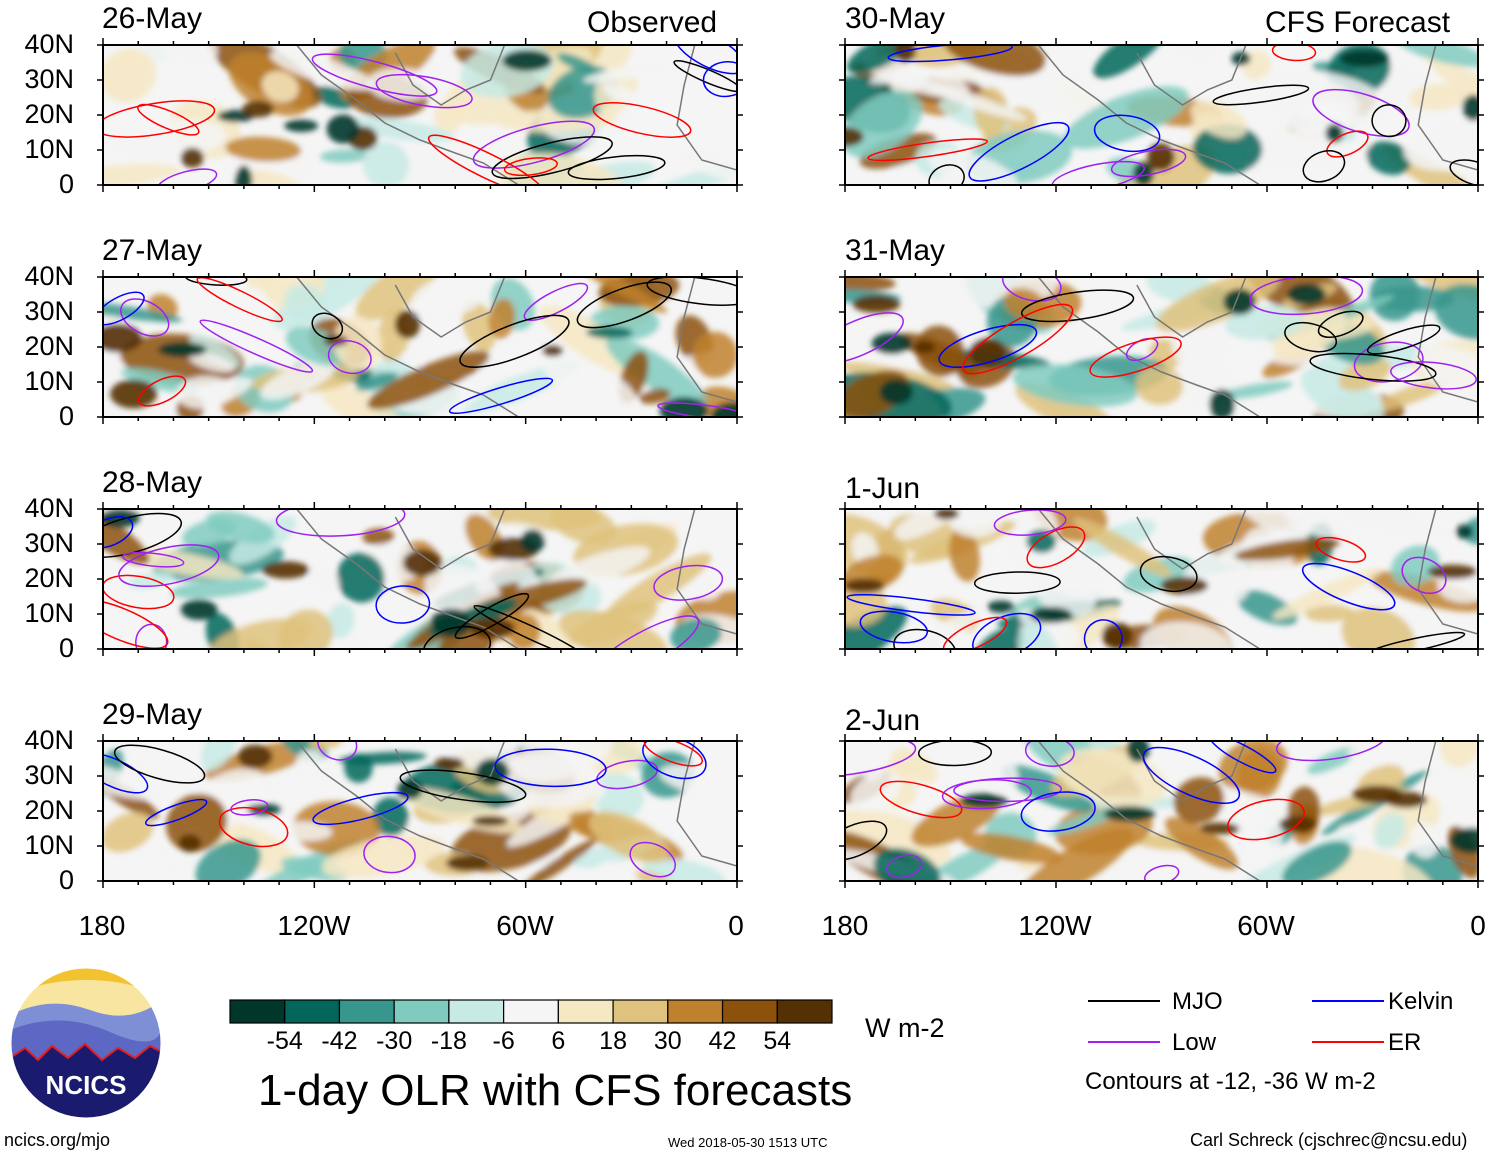  I want to click on map-panel-1-jun, so click(1161, 579).